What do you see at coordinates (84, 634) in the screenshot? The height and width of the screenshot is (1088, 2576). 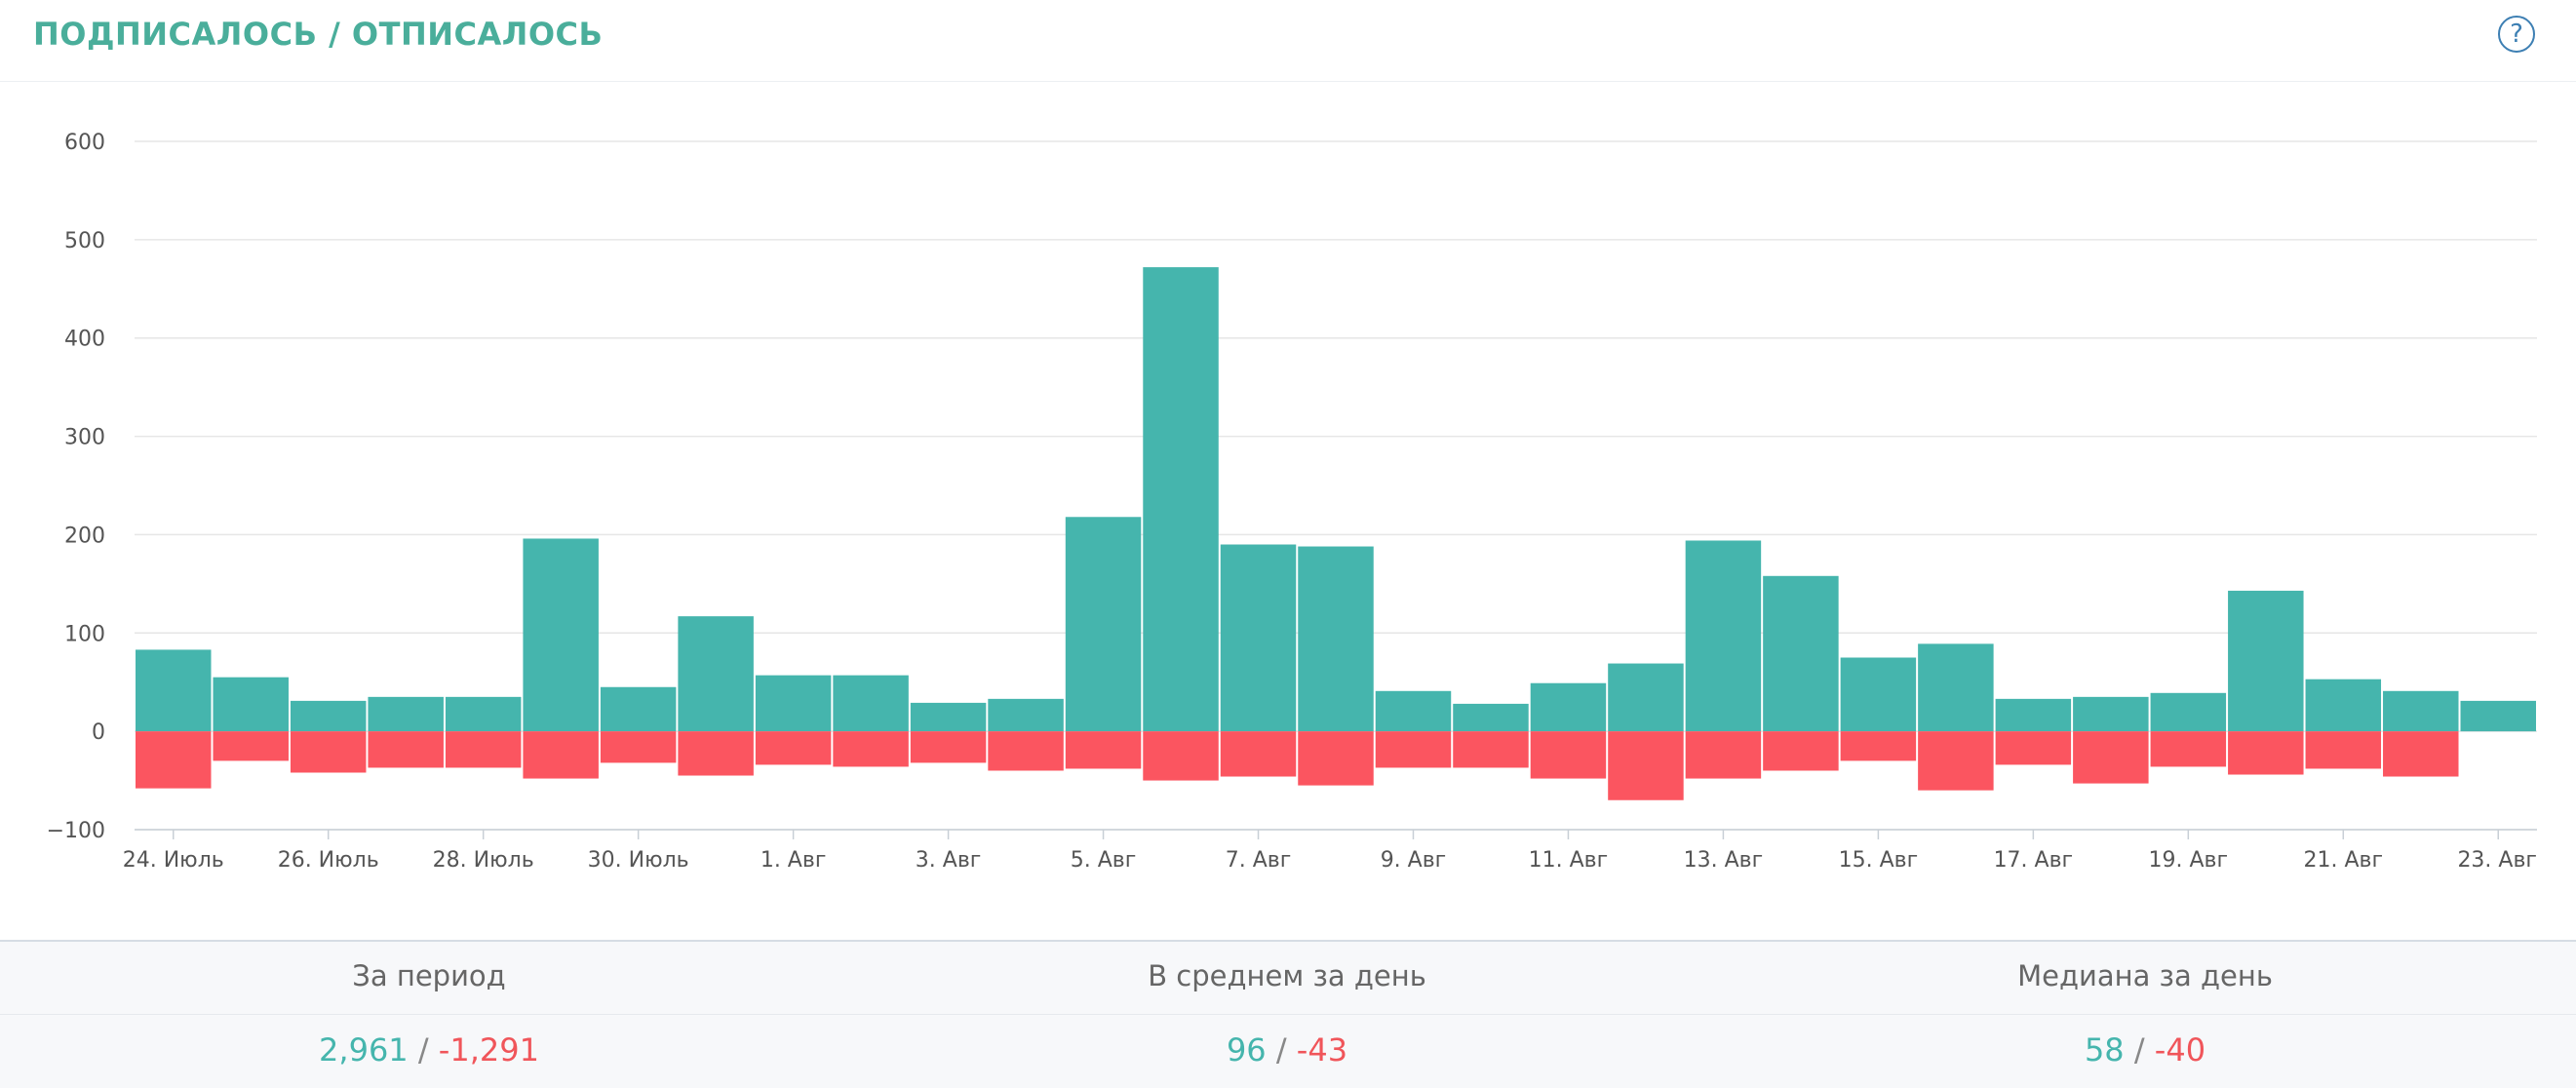 I see `y-tick-label-5: 100` at bounding box center [84, 634].